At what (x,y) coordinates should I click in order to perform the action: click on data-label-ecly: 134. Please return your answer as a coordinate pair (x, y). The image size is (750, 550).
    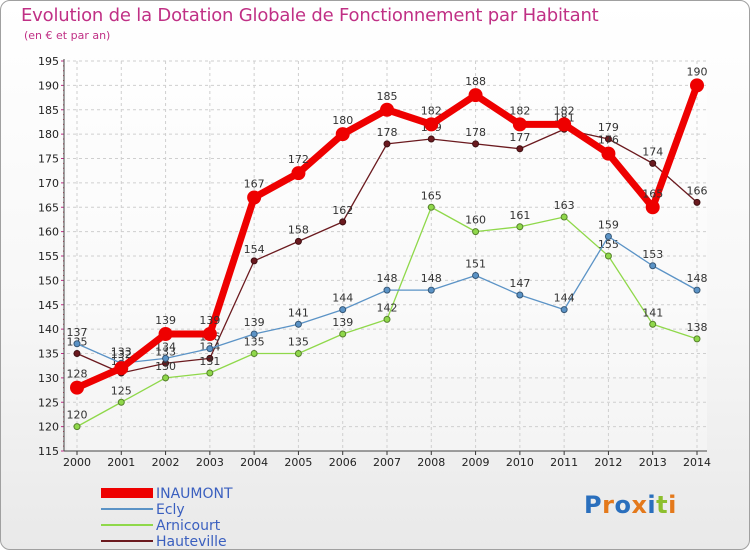
    Looking at the image, I should click on (165, 346).